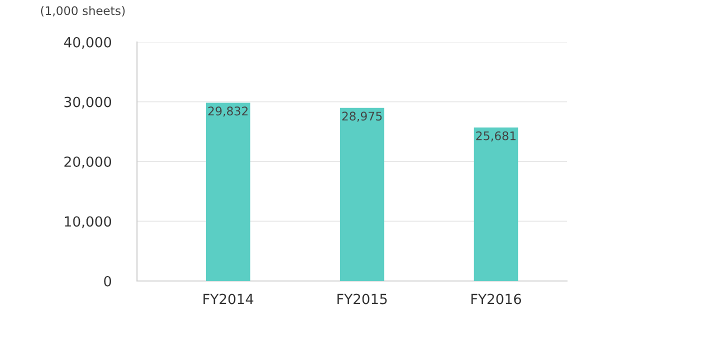 This screenshot has height=344, width=705. What do you see at coordinates (496, 136) in the screenshot?
I see `data-label: 25,681` at bounding box center [496, 136].